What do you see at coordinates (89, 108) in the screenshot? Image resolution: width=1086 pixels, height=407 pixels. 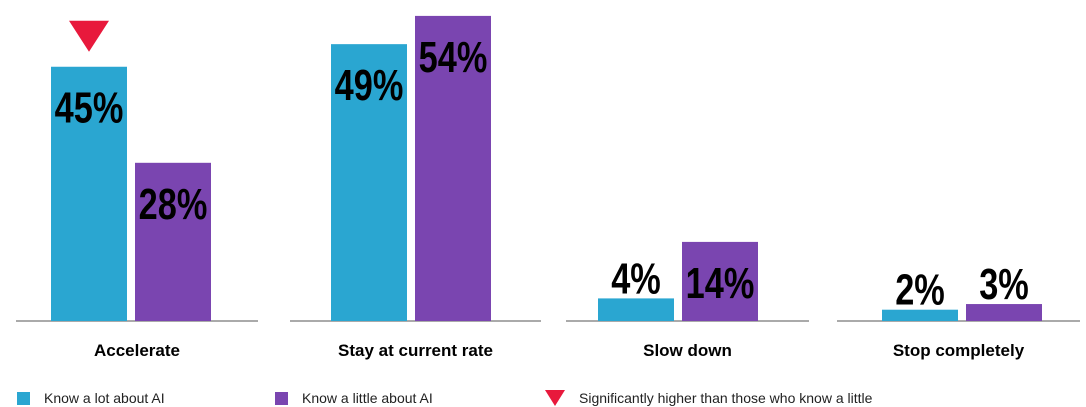 I see `value-label-accelerate-know-a-lot-about-ai: 45%` at bounding box center [89, 108].